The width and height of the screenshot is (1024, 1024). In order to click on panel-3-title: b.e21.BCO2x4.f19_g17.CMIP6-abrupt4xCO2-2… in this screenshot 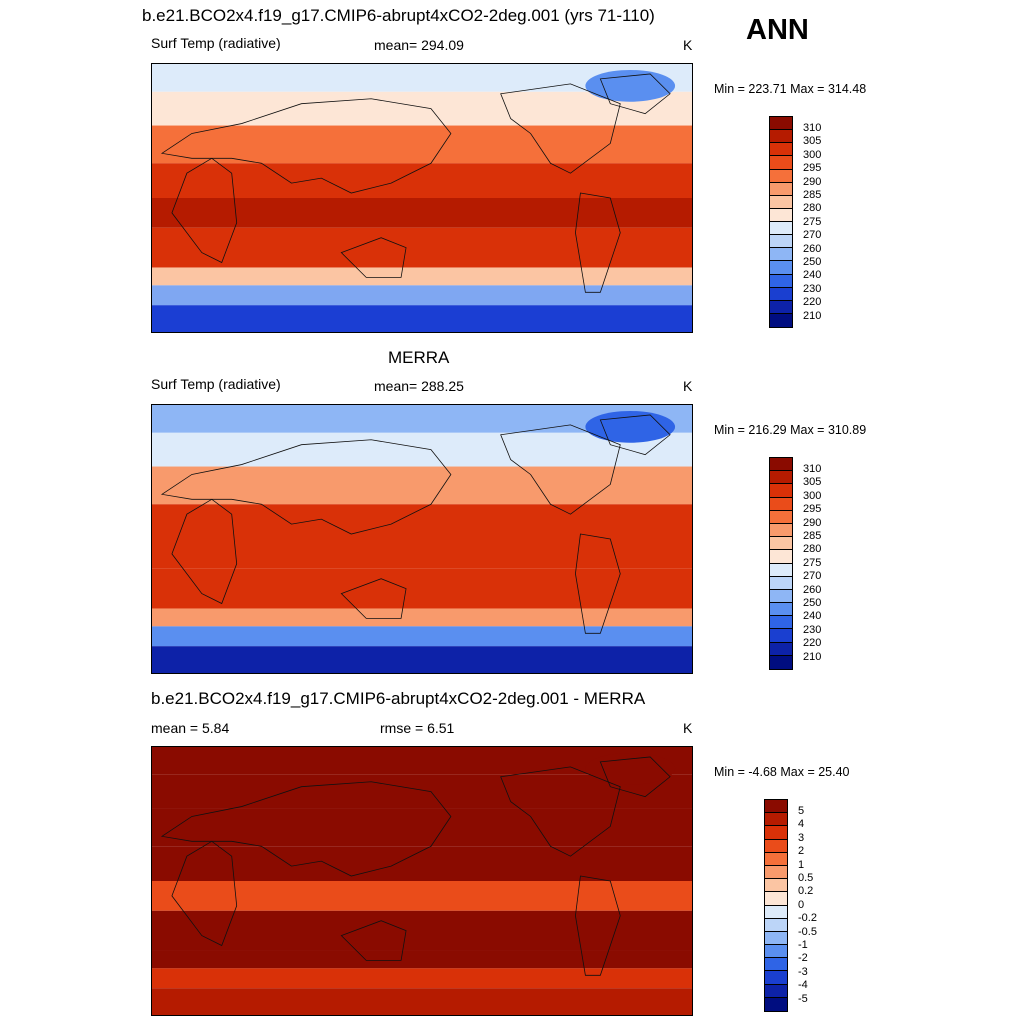, I will do `click(398, 698)`.